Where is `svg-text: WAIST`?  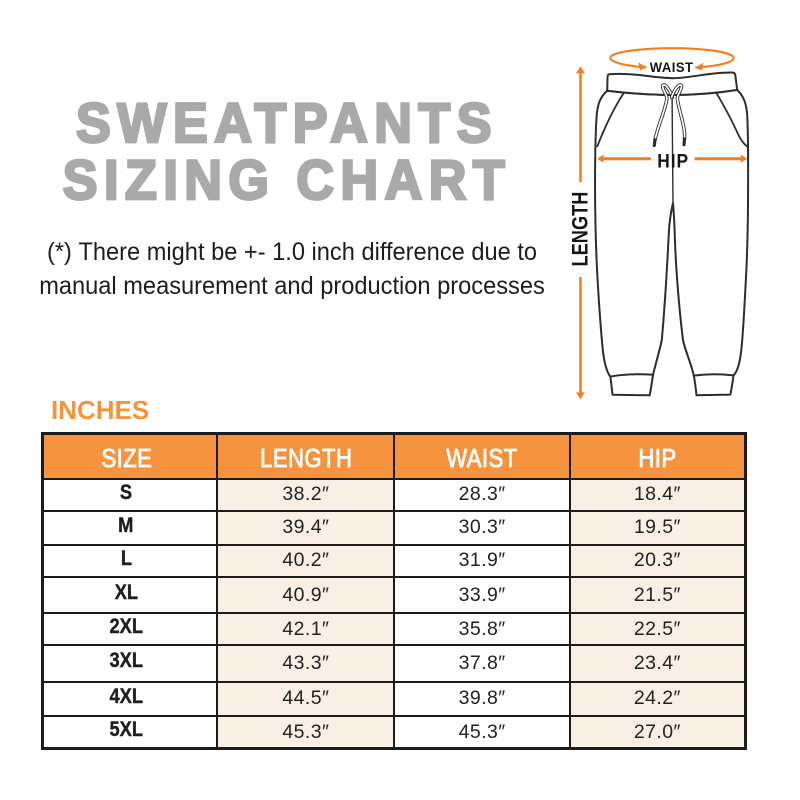 svg-text: WAIST is located at coordinates (672, 68).